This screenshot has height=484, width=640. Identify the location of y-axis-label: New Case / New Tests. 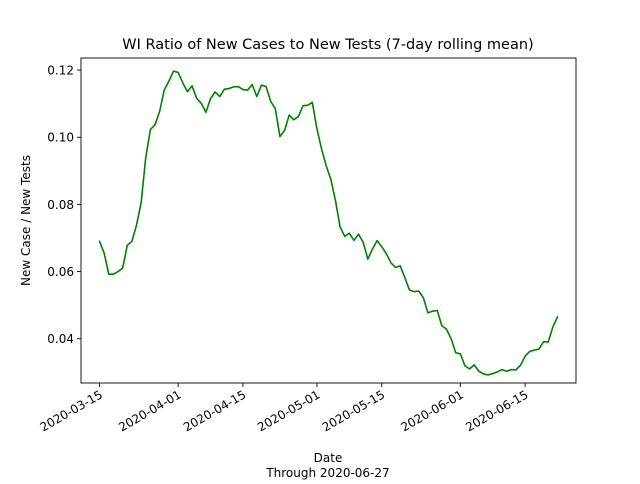
(26, 220).